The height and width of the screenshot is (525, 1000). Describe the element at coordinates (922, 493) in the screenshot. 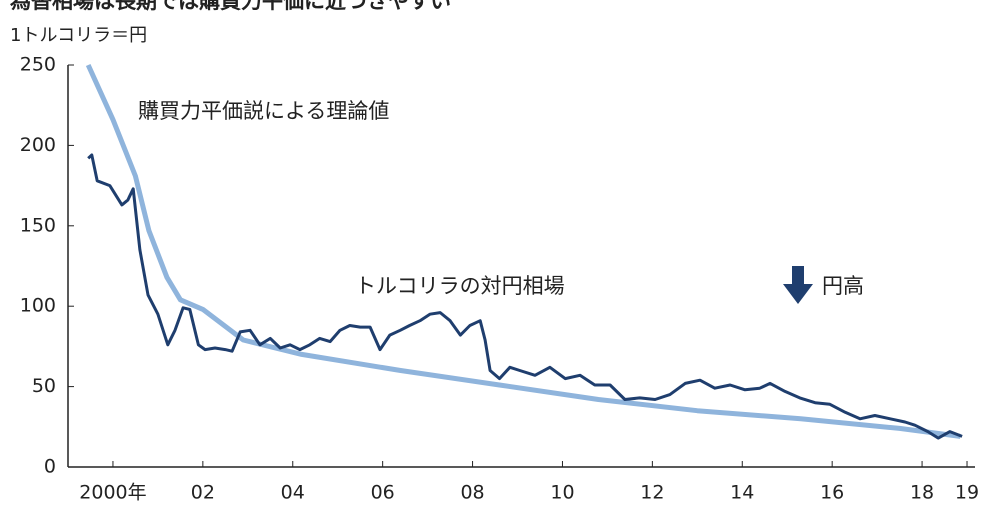

I see `x-tick-label: 18` at that location.